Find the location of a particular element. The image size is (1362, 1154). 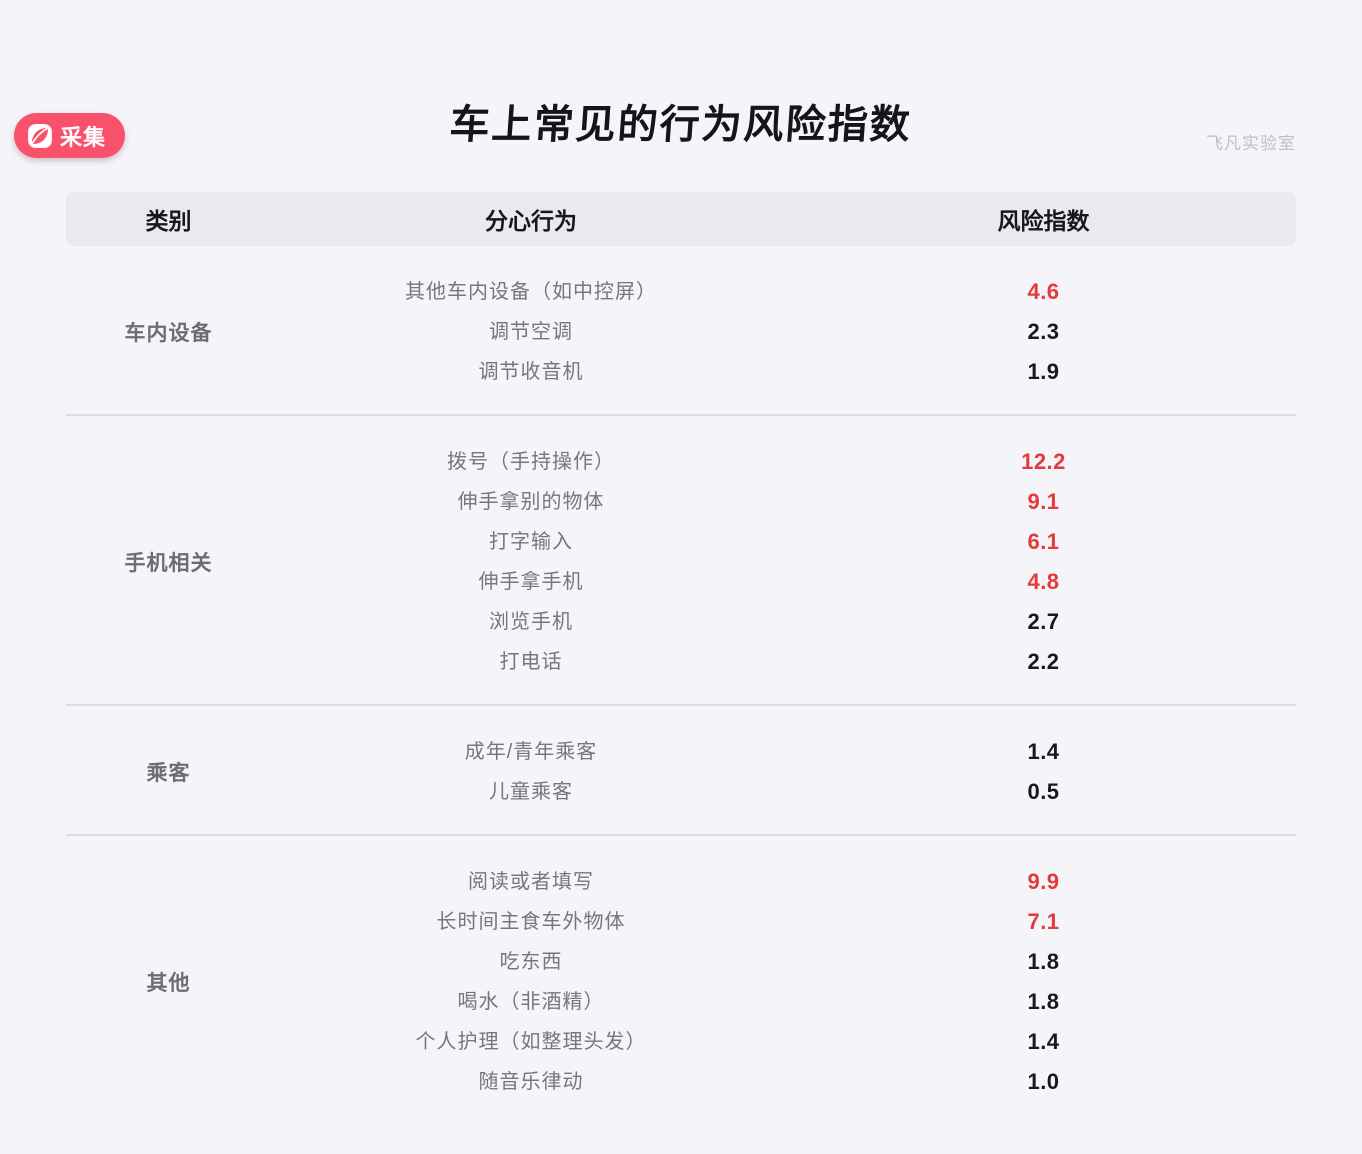

risk-value: 0.5 is located at coordinates (1043, 791).